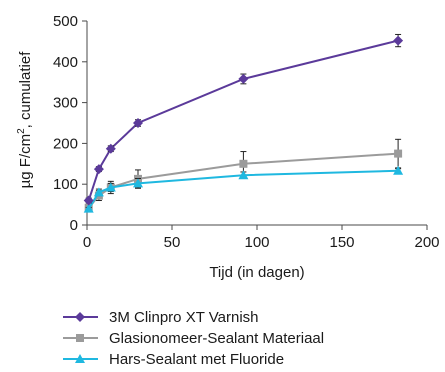 The height and width of the screenshot is (372, 445). I want to click on y-axis-title: µg F/cm2, cumulatief, so click(25, 120).